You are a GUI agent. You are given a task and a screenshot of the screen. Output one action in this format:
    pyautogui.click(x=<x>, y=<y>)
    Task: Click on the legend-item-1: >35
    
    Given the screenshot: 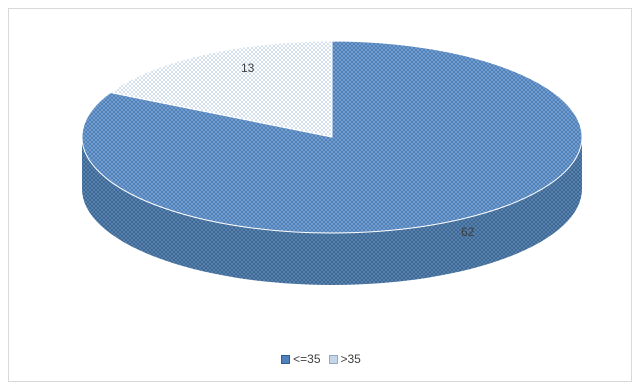 What is the action you would take?
    pyautogui.click(x=344, y=359)
    